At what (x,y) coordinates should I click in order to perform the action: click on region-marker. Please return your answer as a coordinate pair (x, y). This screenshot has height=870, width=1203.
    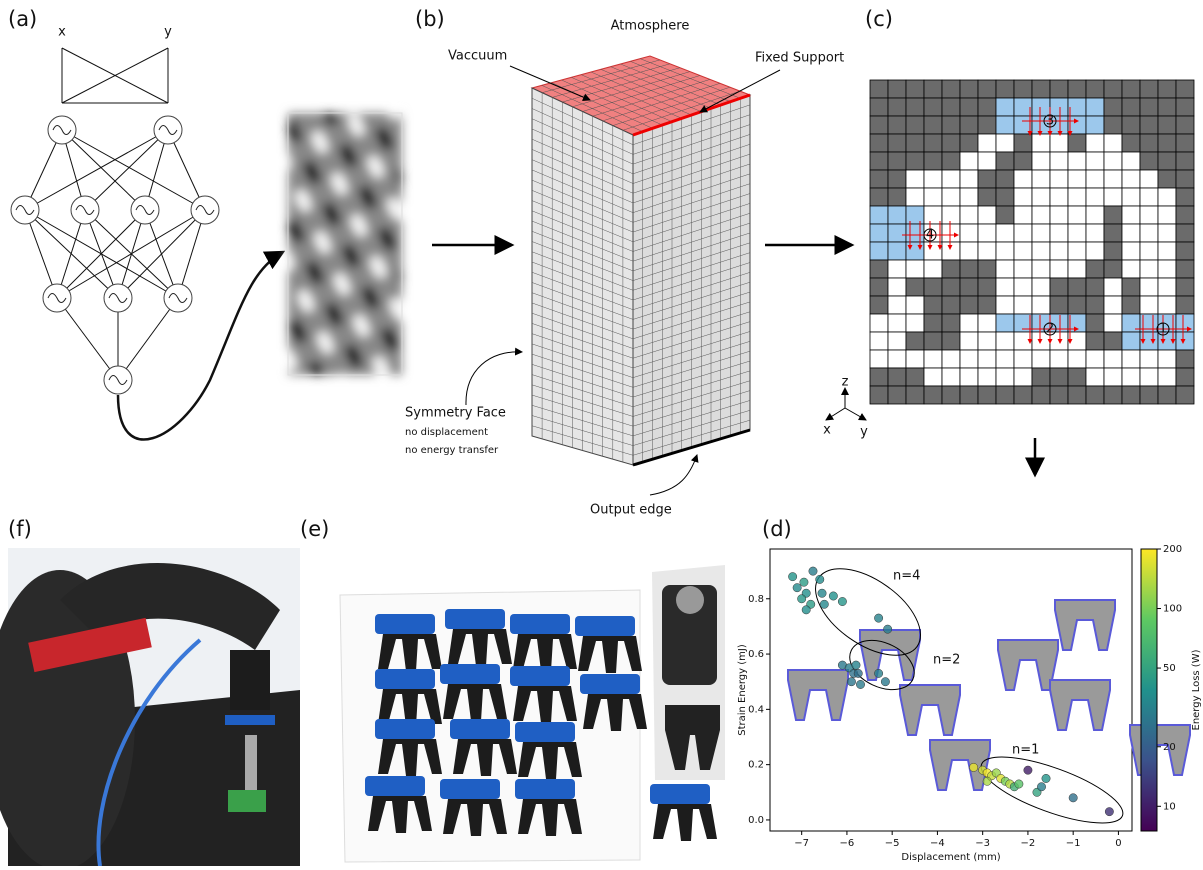
    Looking at the image, I should click on (930, 235).